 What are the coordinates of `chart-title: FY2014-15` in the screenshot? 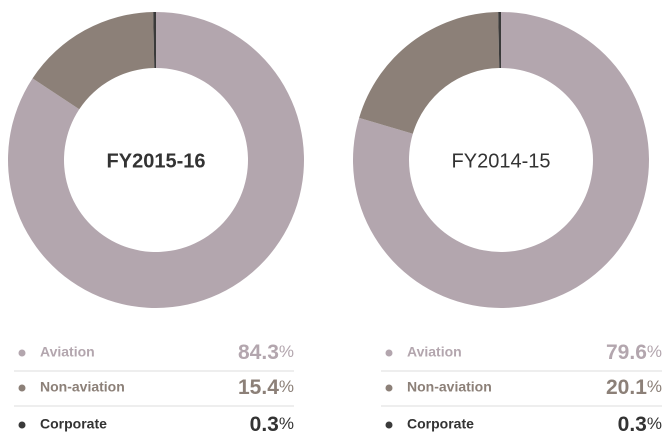 It's located at (501, 161).